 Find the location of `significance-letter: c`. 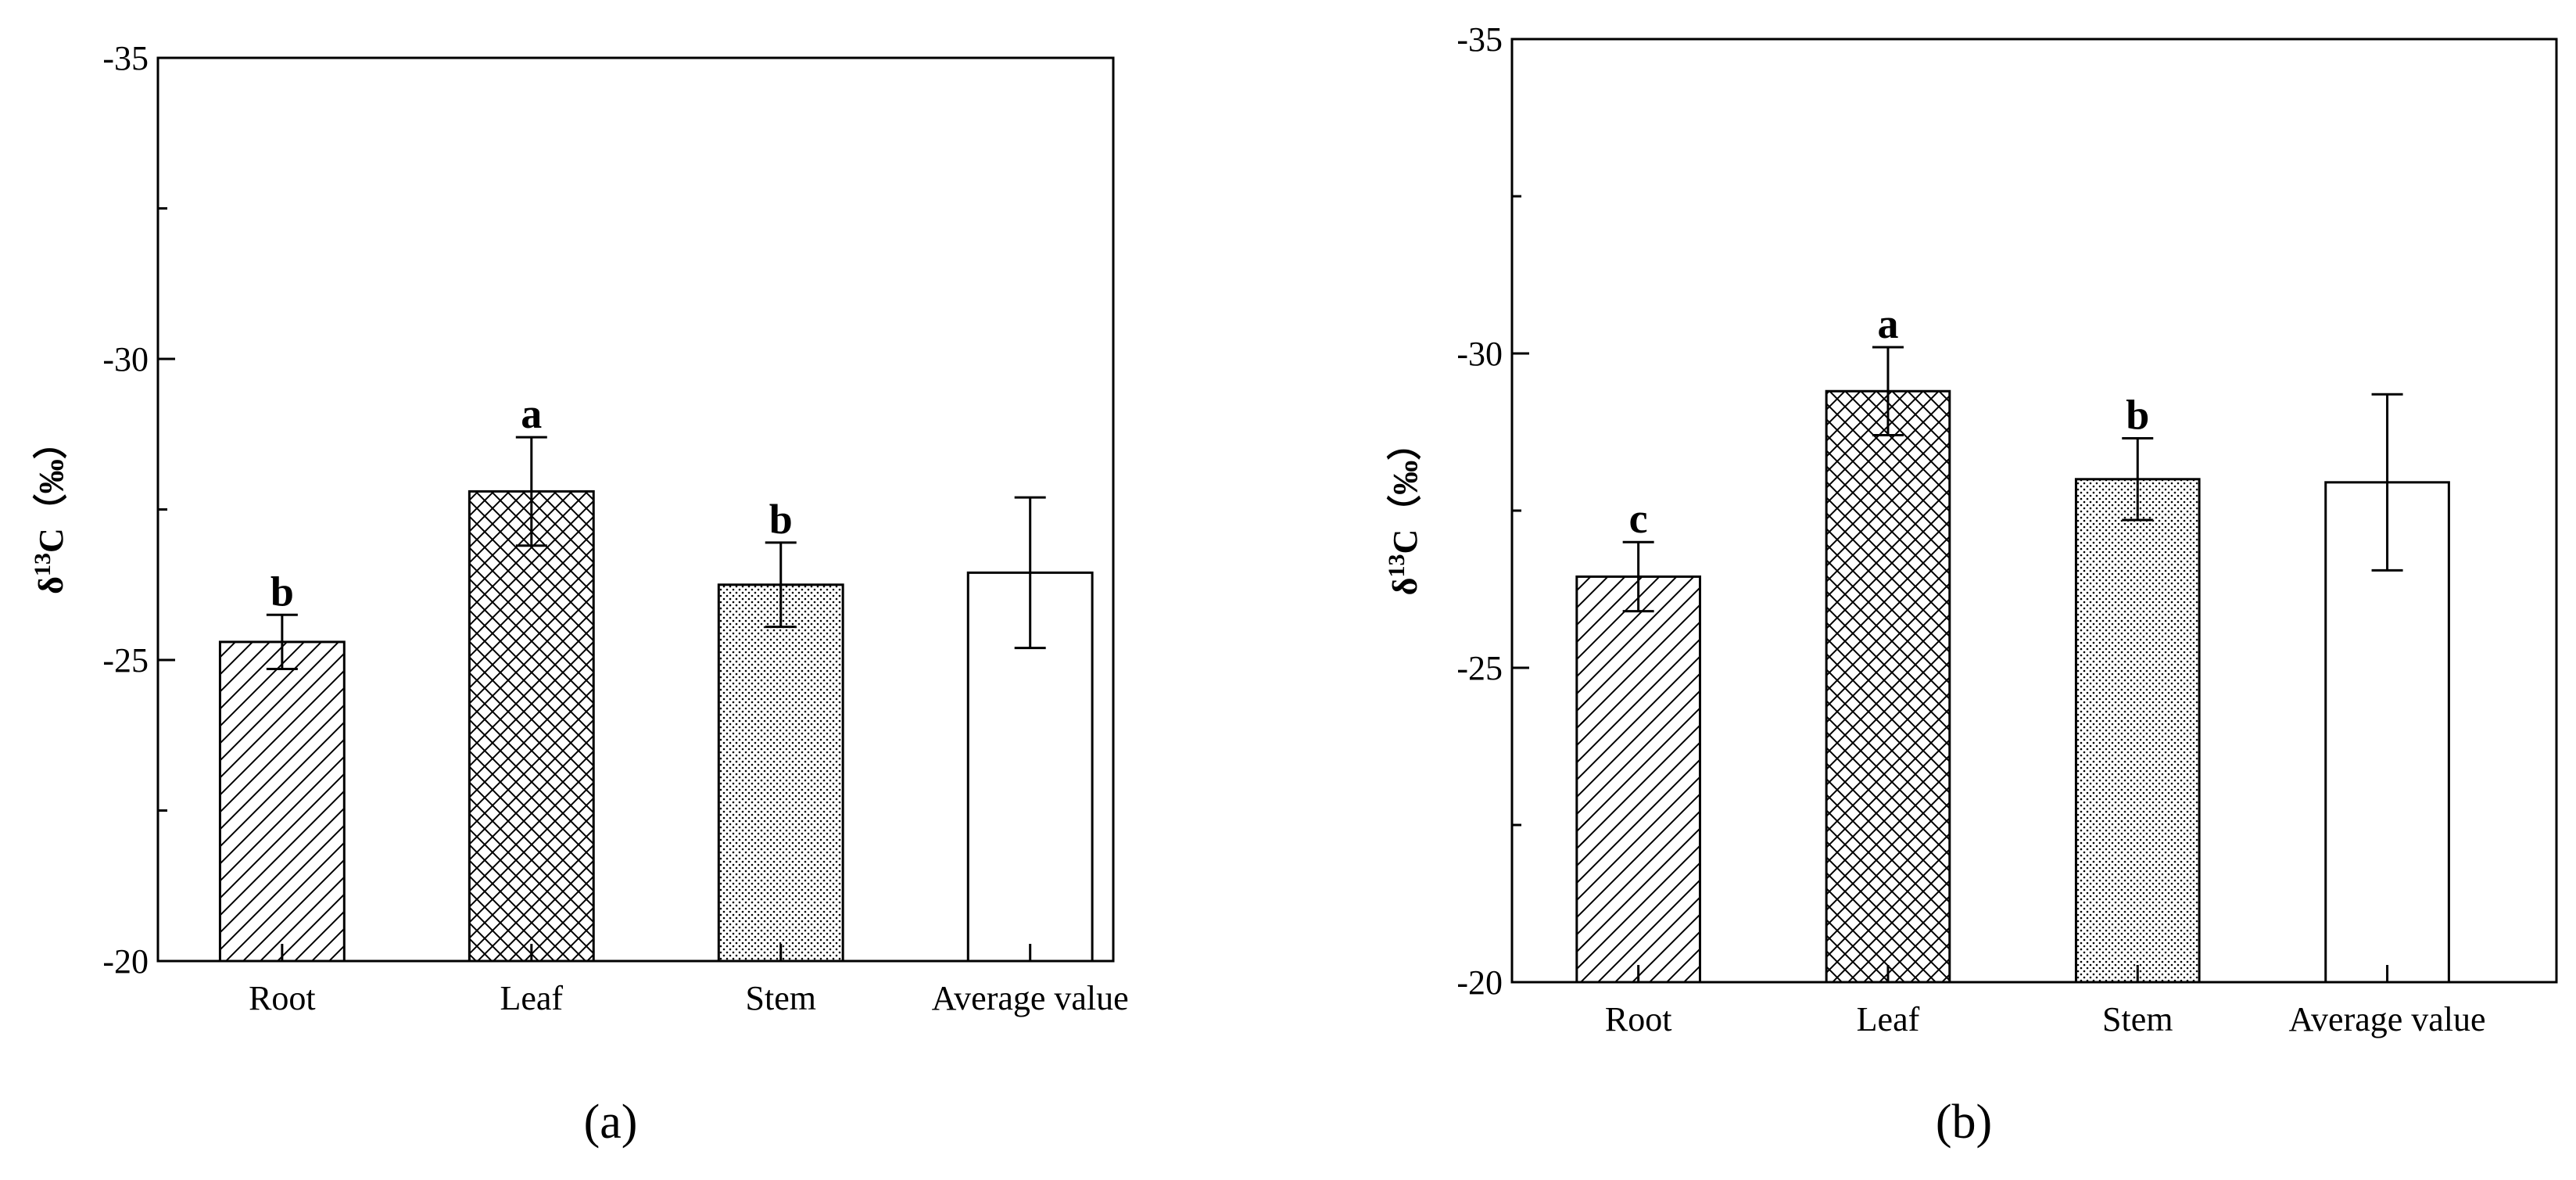

significance-letter: c is located at coordinates (1638, 518).